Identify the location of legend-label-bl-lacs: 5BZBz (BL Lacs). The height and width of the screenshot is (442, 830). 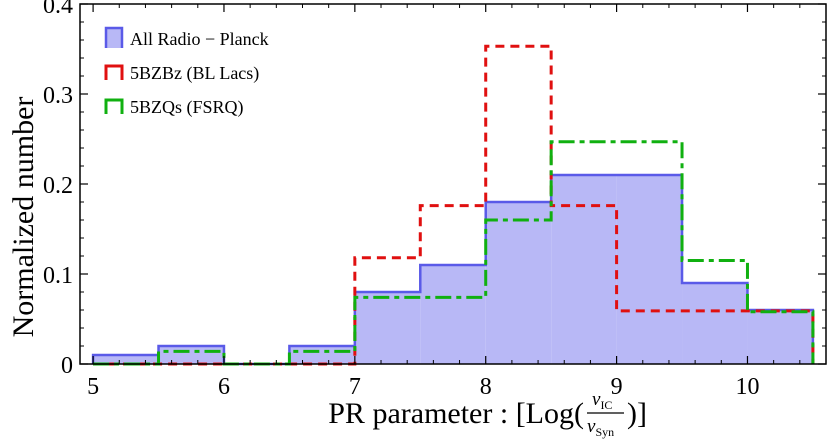
(194, 73).